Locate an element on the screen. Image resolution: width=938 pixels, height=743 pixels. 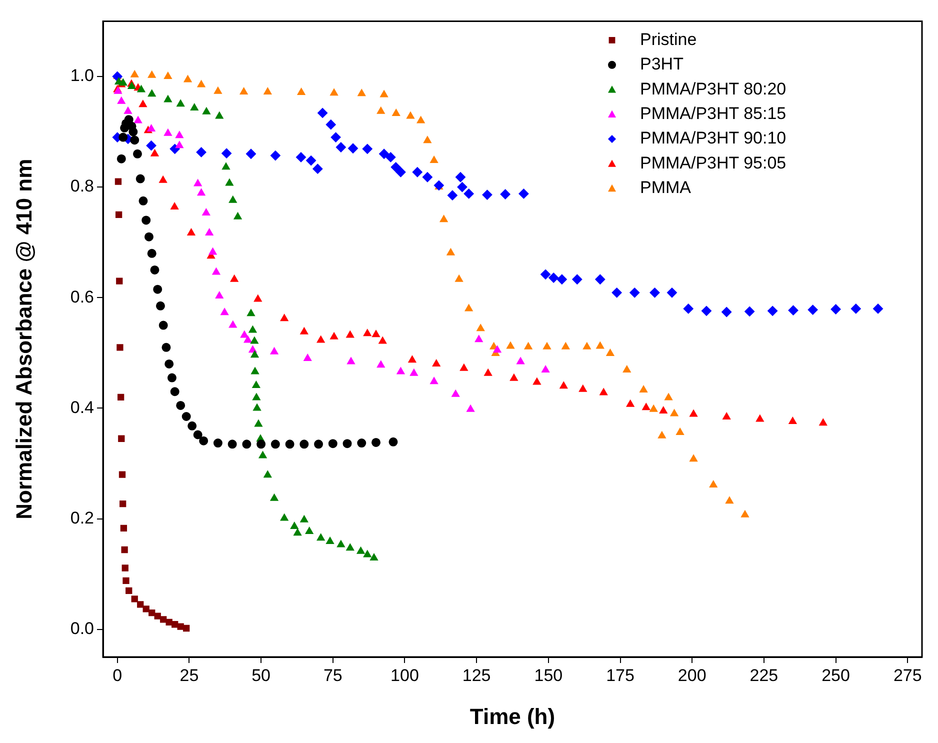
x-tick-label: 250 is located at coordinates (836, 675).